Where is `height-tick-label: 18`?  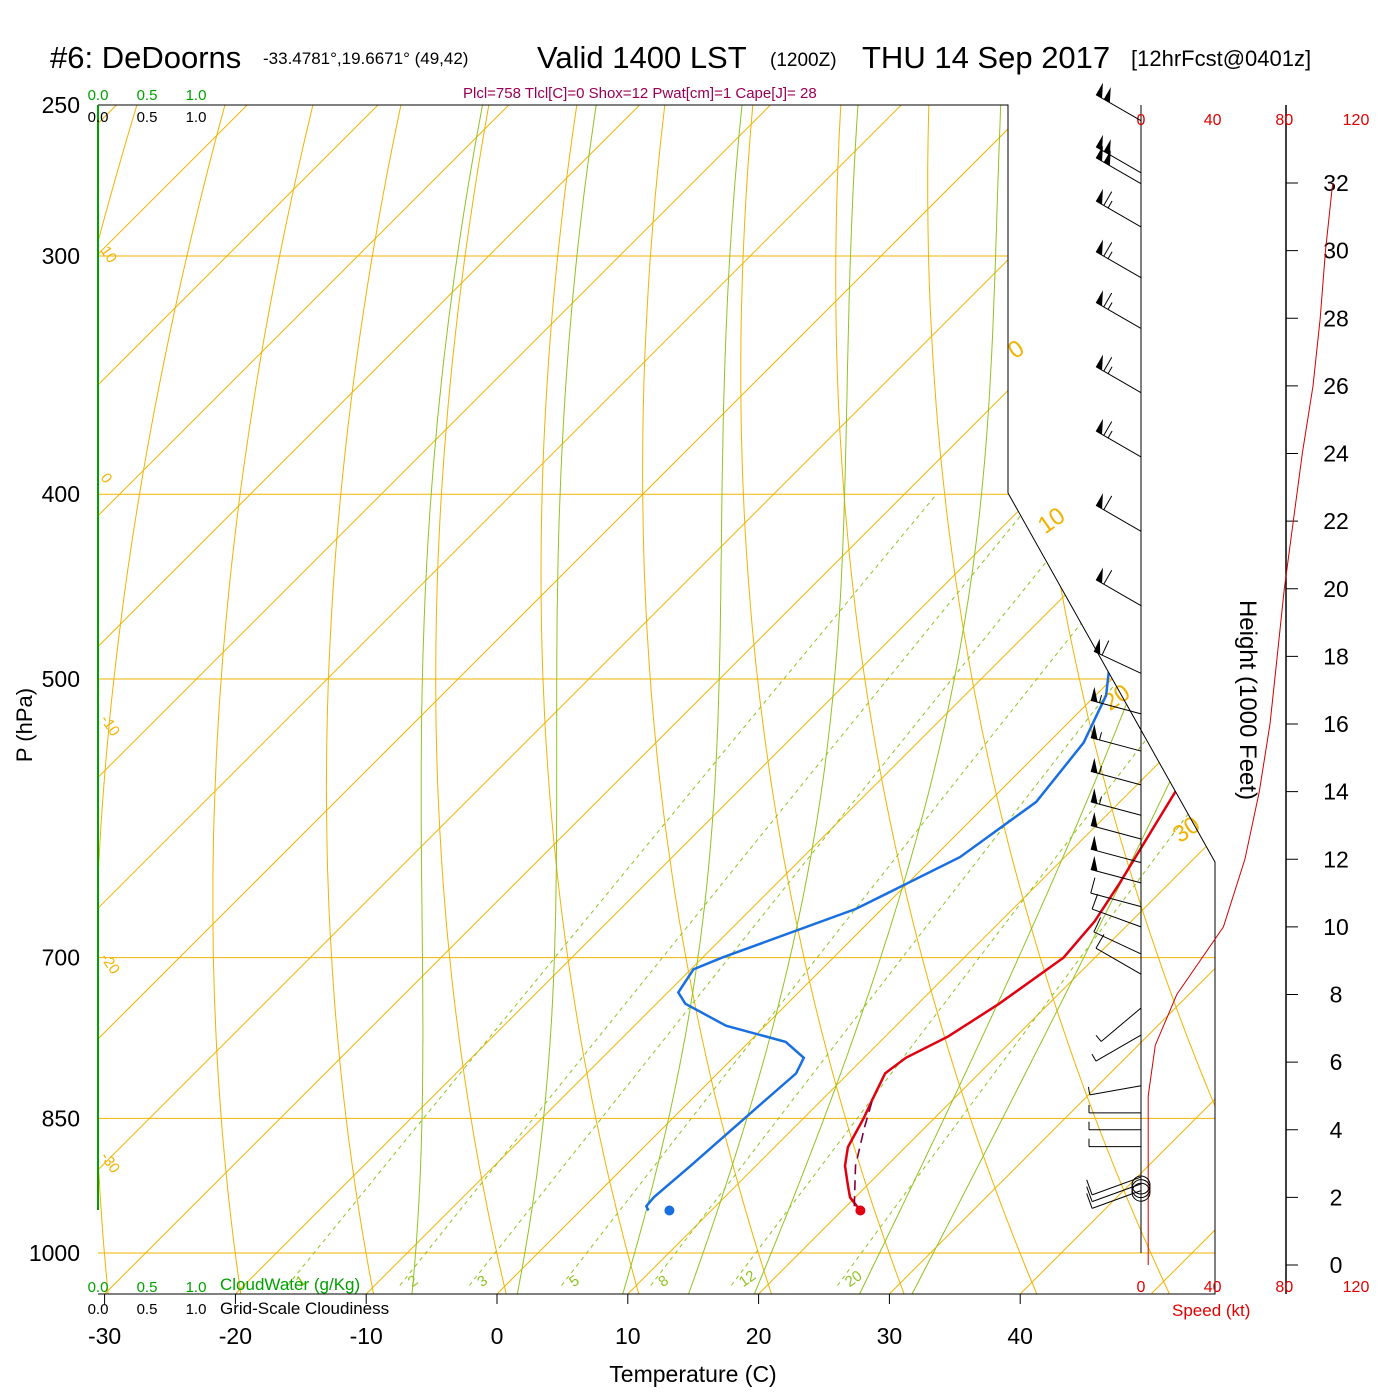
height-tick-label: 18 is located at coordinates (1336, 656).